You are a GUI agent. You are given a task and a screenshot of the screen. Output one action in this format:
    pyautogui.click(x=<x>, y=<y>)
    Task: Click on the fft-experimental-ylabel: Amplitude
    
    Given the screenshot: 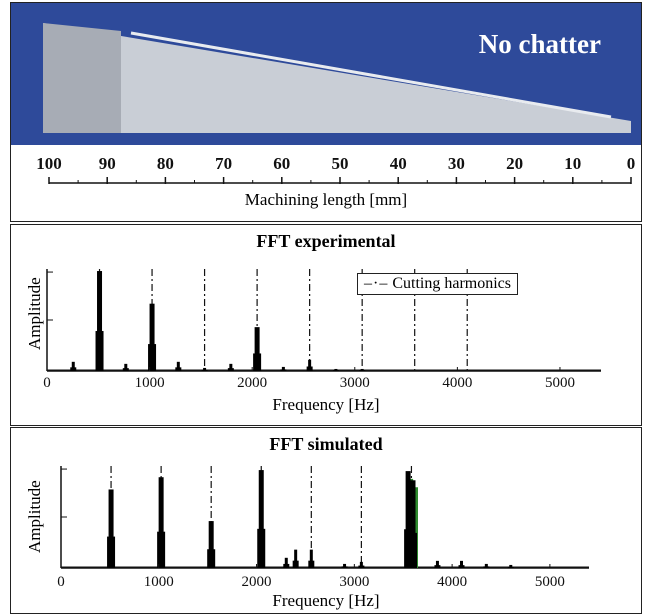 What is the action you would take?
    pyautogui.click(x=34, y=313)
    